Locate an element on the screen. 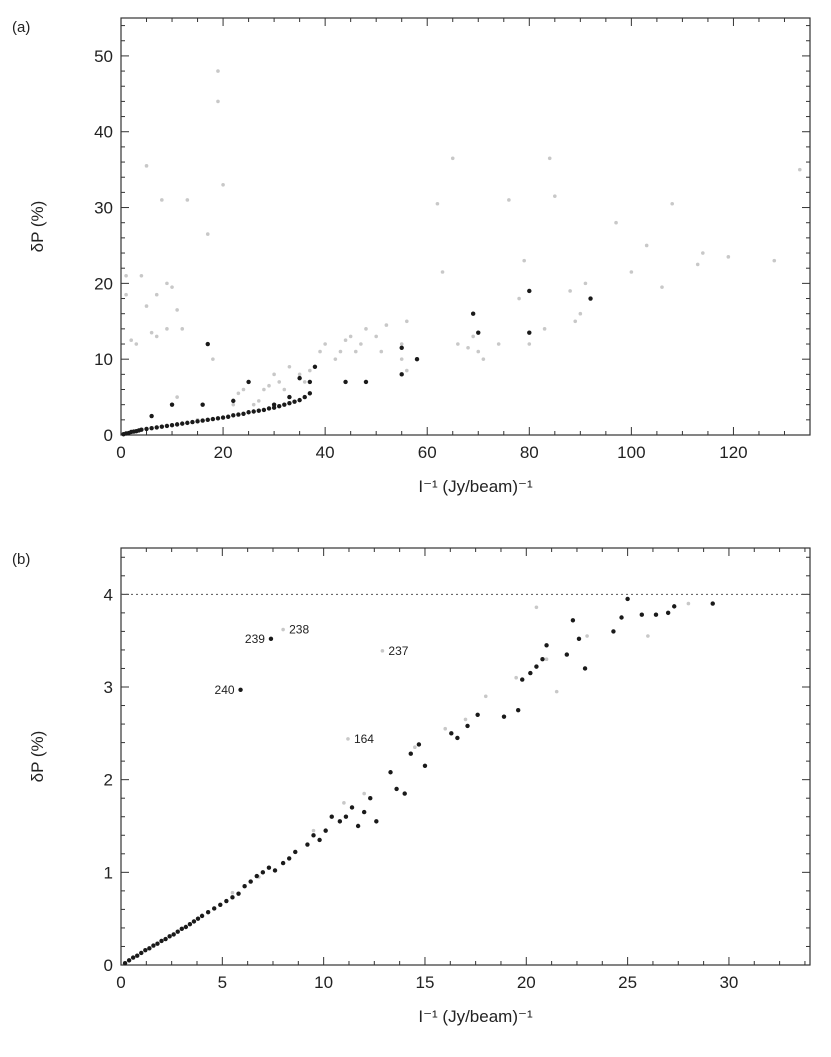 This screenshot has height=1057, width=831. x-tick-label: 0 is located at coordinates (120, 982).